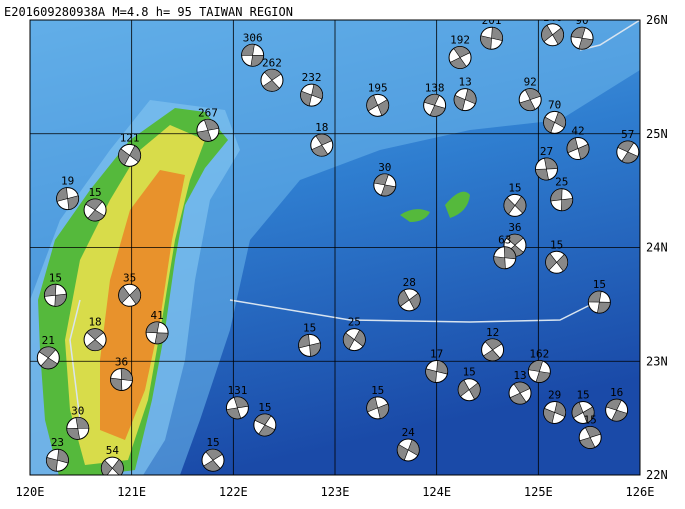  What do you see at coordinates (354, 322) in the screenshot?
I see `depth-label: 25` at bounding box center [354, 322].